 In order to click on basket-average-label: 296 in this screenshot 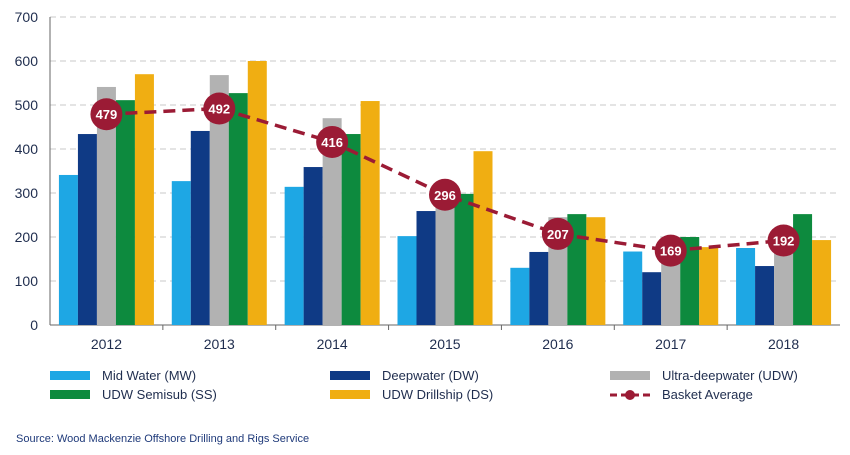, I will do `click(445, 195)`.